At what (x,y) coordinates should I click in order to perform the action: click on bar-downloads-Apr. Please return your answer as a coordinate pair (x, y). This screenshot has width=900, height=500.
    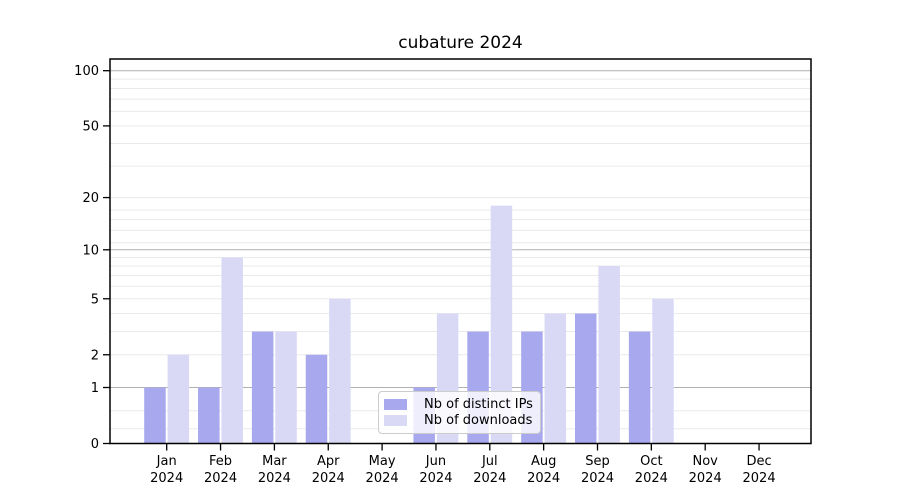
    Looking at the image, I should click on (340, 371).